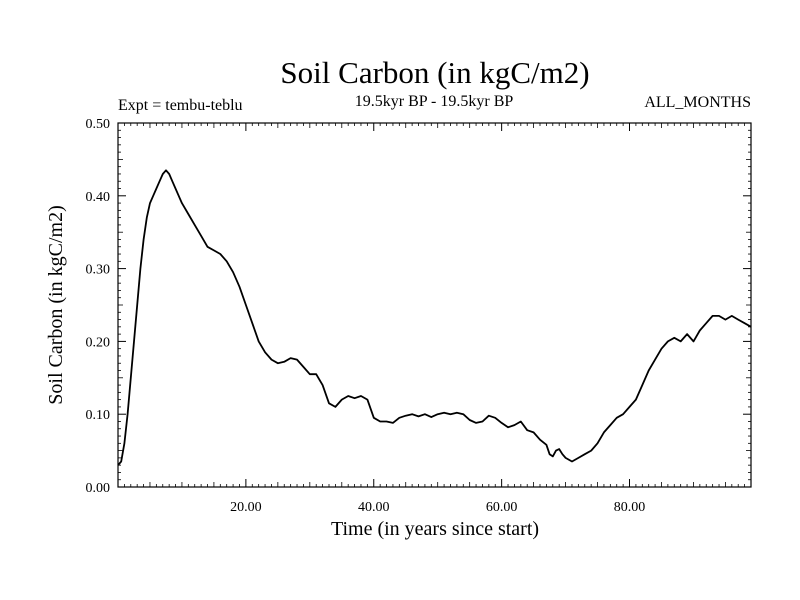  I want to click on y-tick-label: 0.50, so click(98, 124).